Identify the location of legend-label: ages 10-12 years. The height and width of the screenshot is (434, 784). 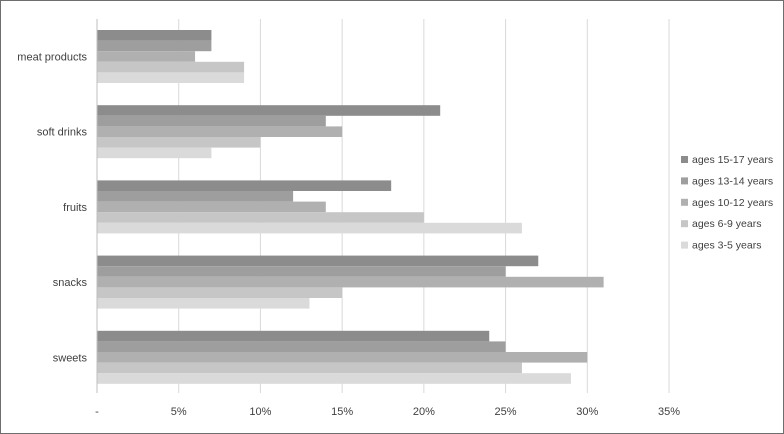
(732, 203).